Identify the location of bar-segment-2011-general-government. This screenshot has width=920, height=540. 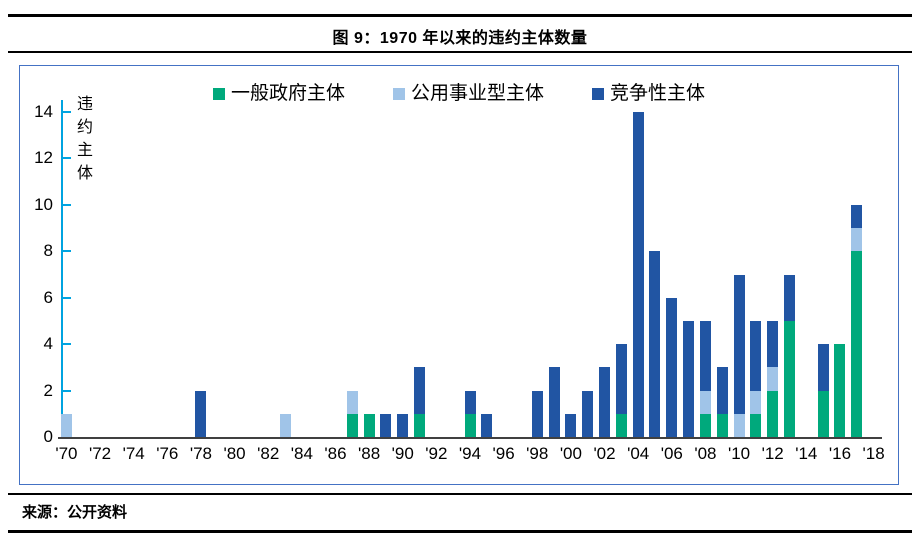
(756, 425).